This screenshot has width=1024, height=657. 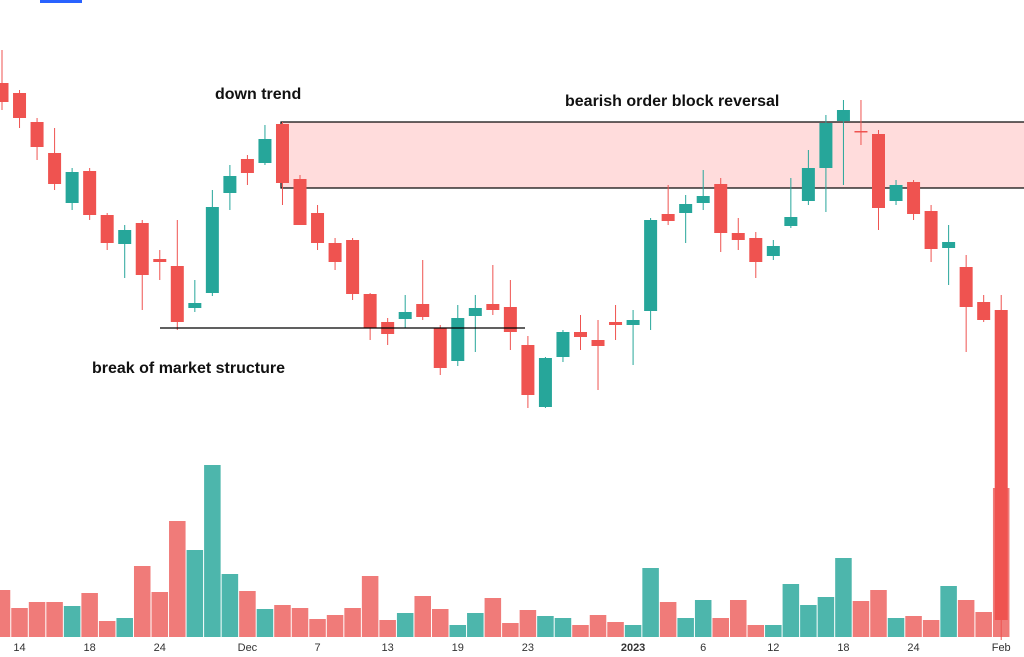 I want to click on x-tick-label: 13, so click(x=388, y=648).